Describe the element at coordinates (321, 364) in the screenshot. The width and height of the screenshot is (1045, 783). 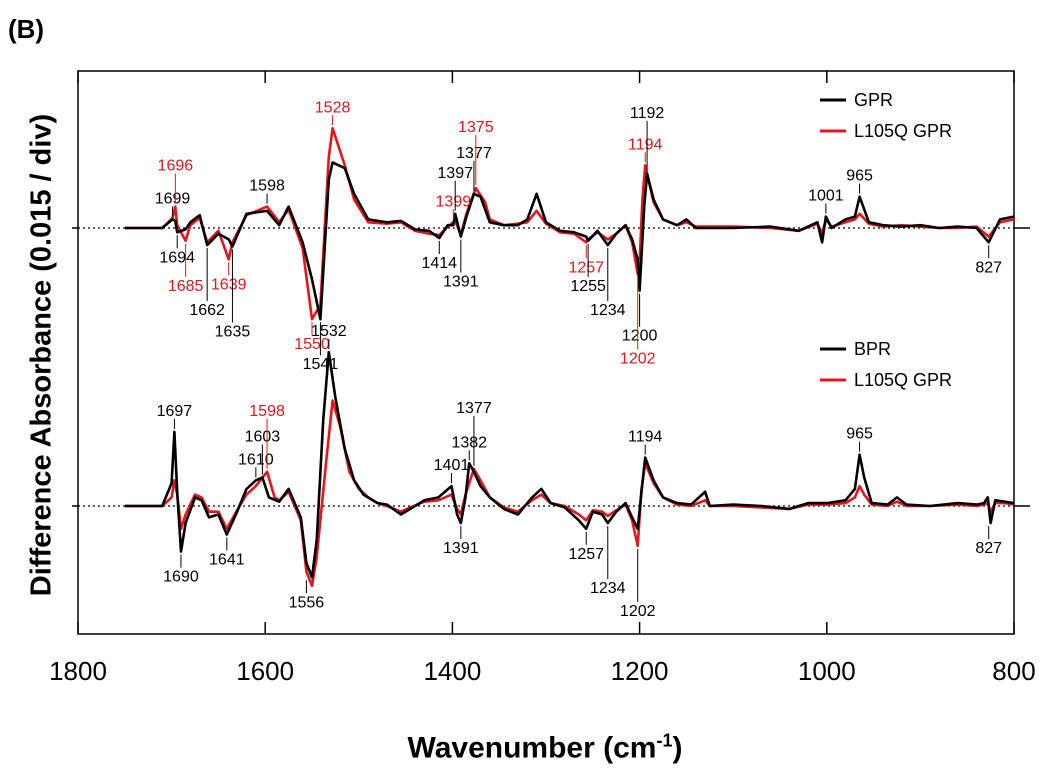
I see `peak-label: 1541` at that location.